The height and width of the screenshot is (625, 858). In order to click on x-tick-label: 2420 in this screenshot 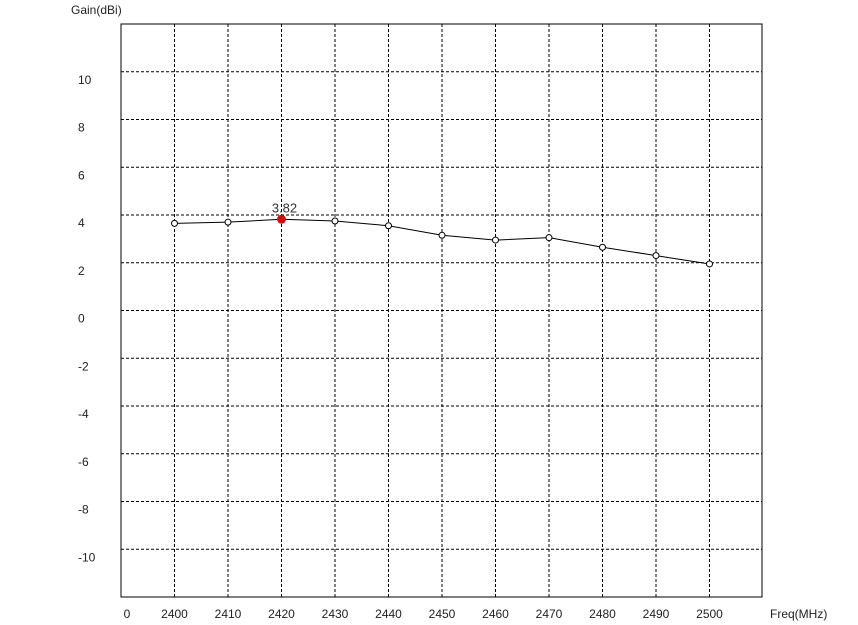, I will do `click(281, 614)`.